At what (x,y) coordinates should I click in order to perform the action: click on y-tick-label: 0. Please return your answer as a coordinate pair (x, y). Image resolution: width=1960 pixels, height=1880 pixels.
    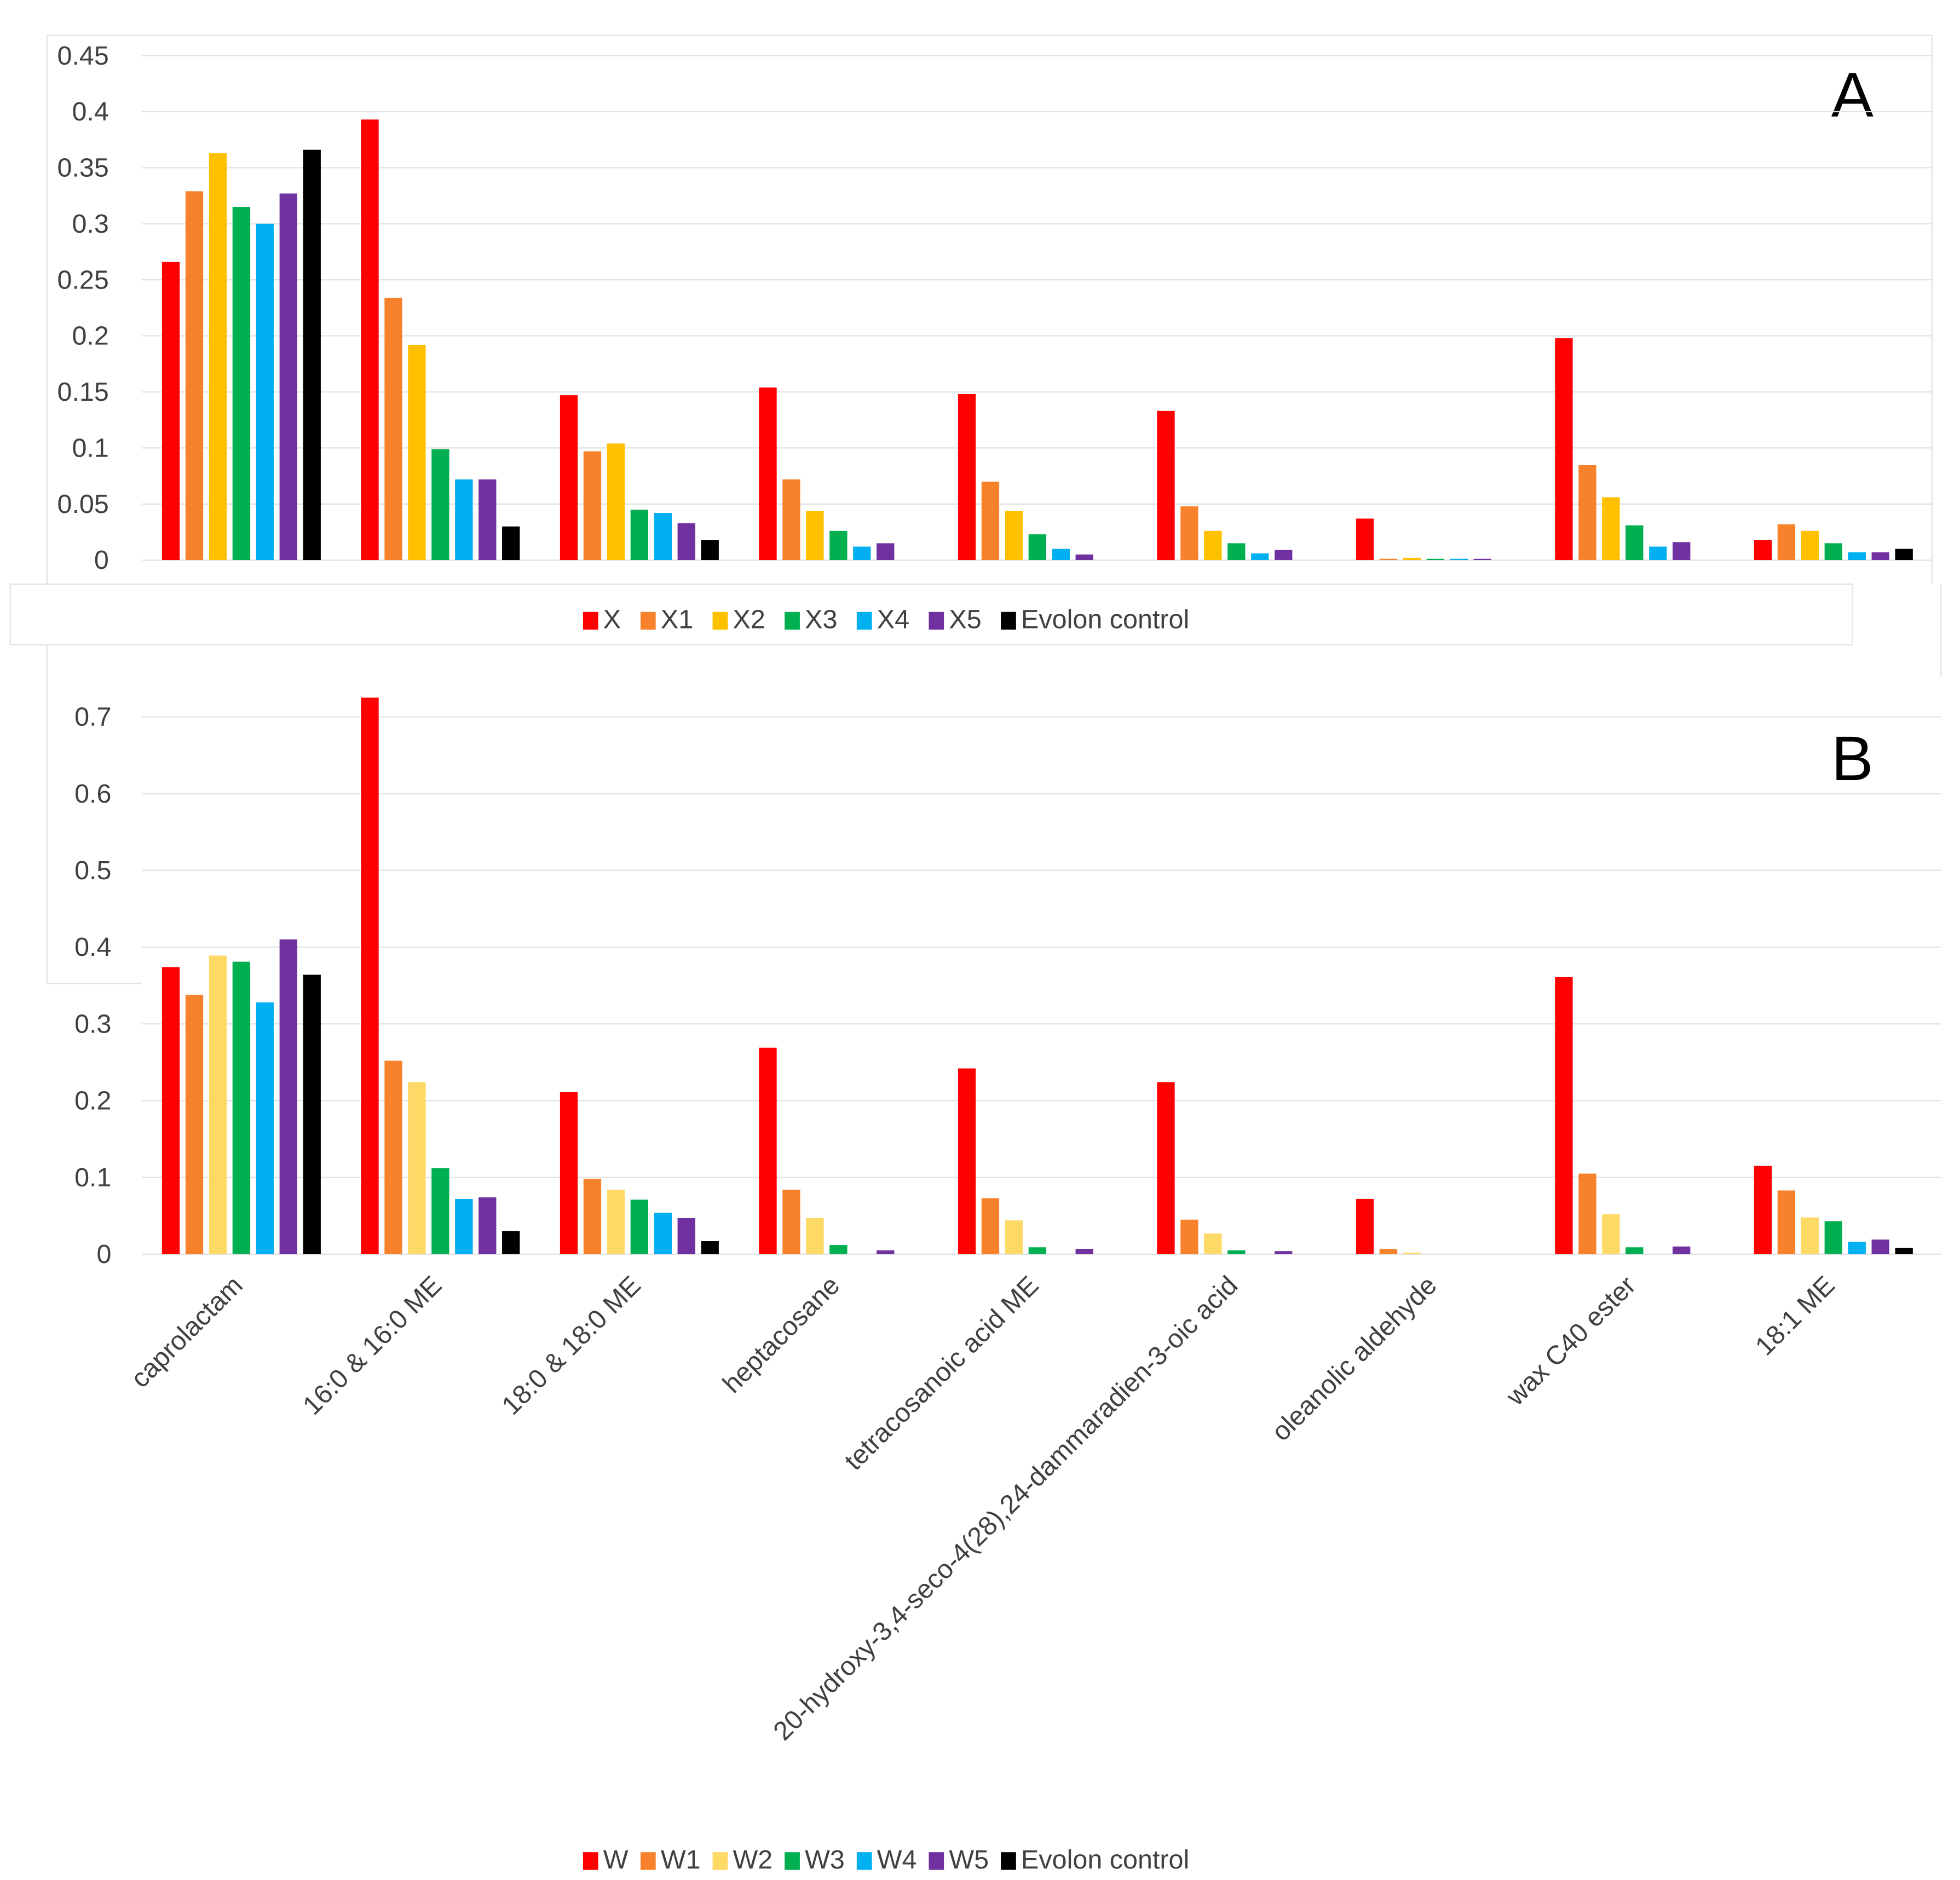
    Looking at the image, I should click on (101, 560).